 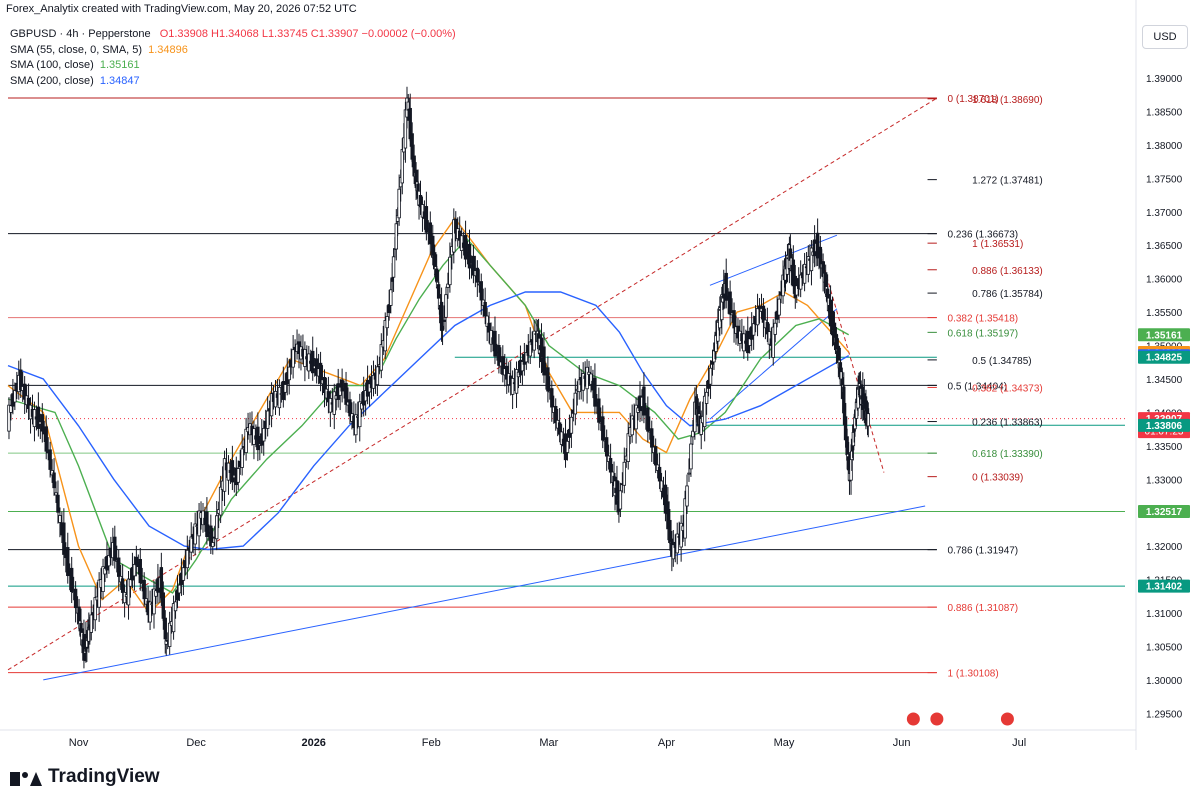 What do you see at coordinates (1007, 181) in the screenshot?
I see `fib-label-2: 1.272 (1.37481)` at bounding box center [1007, 181].